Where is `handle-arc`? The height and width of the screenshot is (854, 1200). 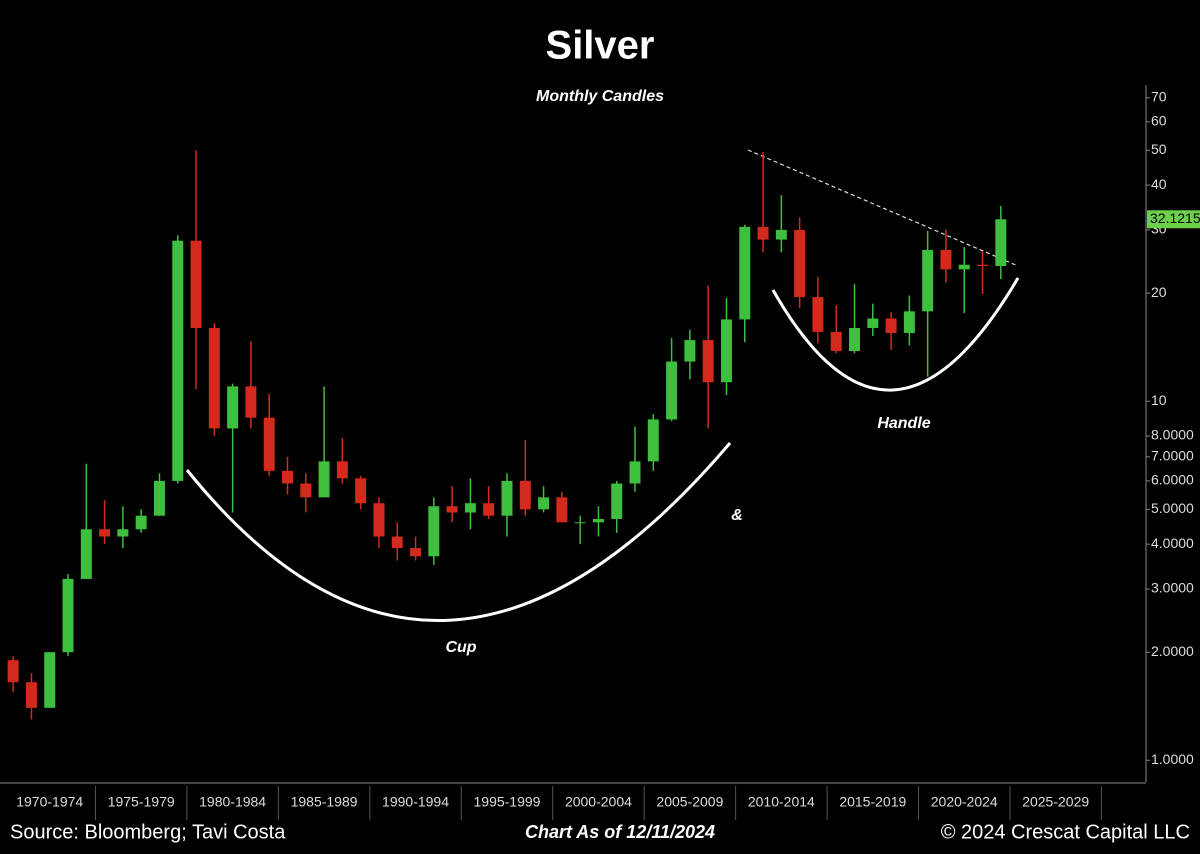 handle-arc is located at coordinates (895, 334).